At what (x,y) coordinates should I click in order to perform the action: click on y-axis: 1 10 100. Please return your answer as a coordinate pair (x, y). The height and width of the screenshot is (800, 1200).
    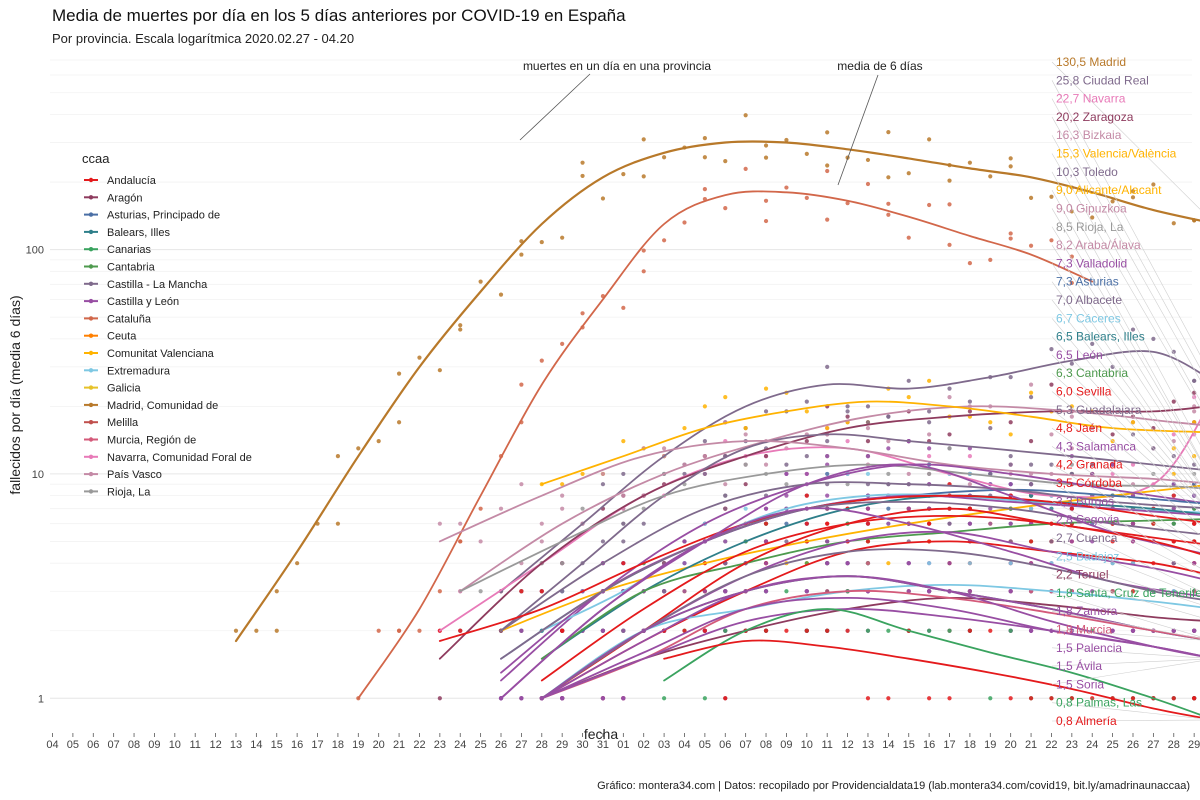
    Looking at the image, I should click on (35, 475).